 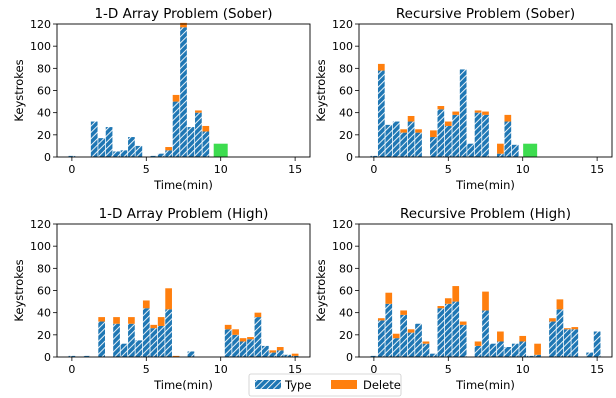 I want to click on bar-type-14.5, so click(x=288, y=355).